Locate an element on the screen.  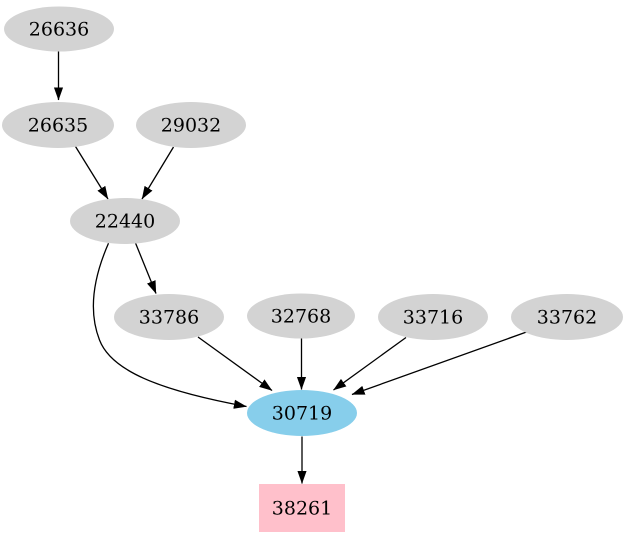
node-30719: 30719 is located at coordinates (302, 413).